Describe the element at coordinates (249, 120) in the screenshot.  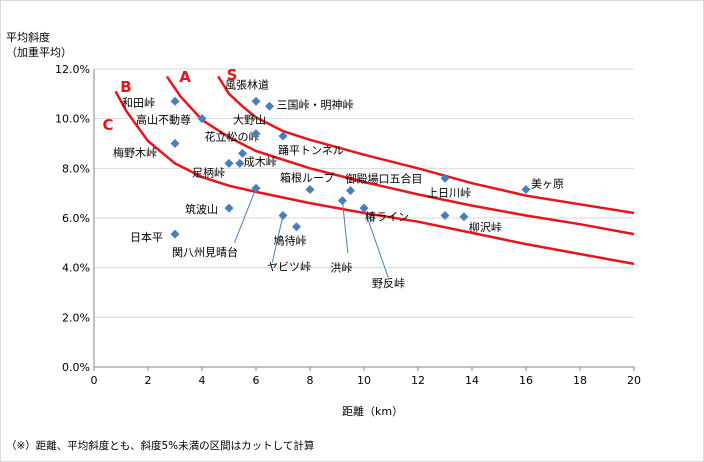
I see `data-point-label: 大野山` at that location.